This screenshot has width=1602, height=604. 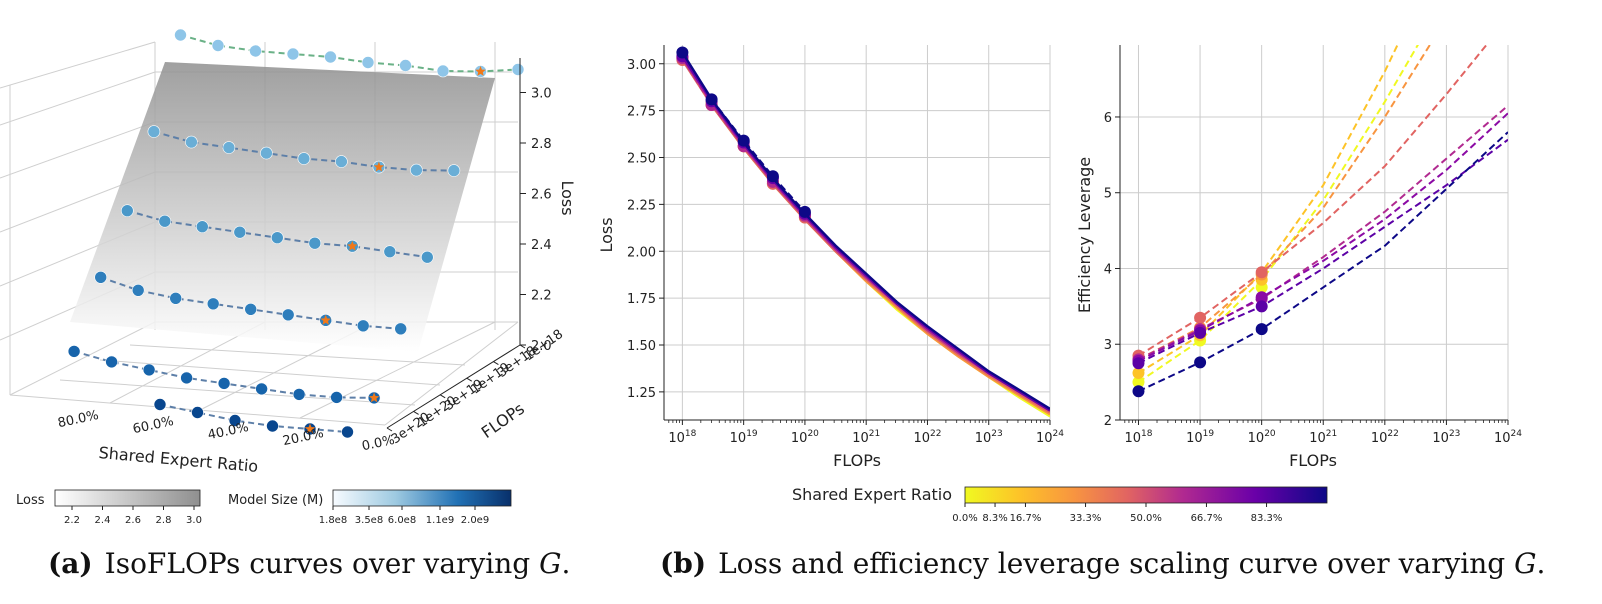 What do you see at coordinates (178, 459) in the screenshot?
I see `ratio-axis-label: Shared Expert Ratio` at bounding box center [178, 459].